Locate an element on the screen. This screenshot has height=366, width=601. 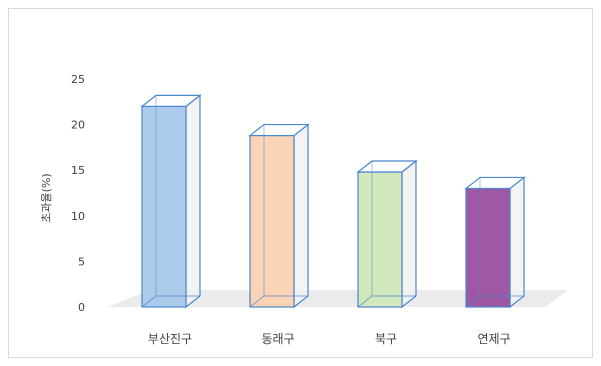
y-tick-label: 25 is located at coordinates (78, 79).